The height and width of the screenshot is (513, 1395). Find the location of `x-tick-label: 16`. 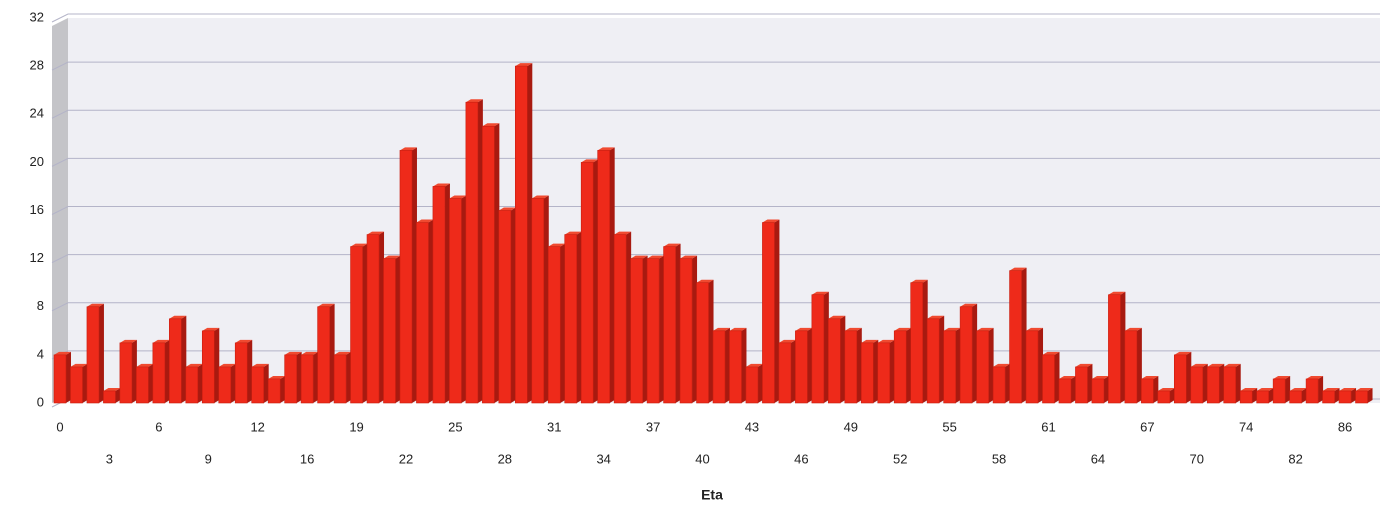

x-tick-label: 16 is located at coordinates (307, 458).